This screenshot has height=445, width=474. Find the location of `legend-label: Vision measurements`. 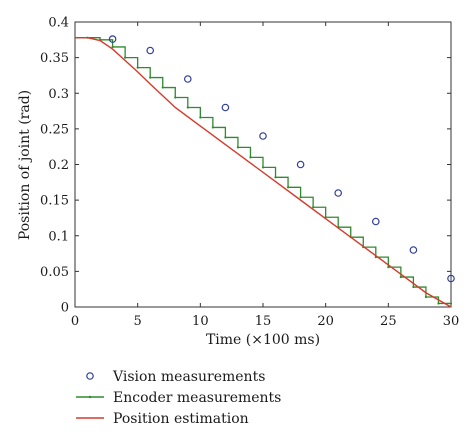

legend-label: Vision measurements is located at coordinates (188, 377).